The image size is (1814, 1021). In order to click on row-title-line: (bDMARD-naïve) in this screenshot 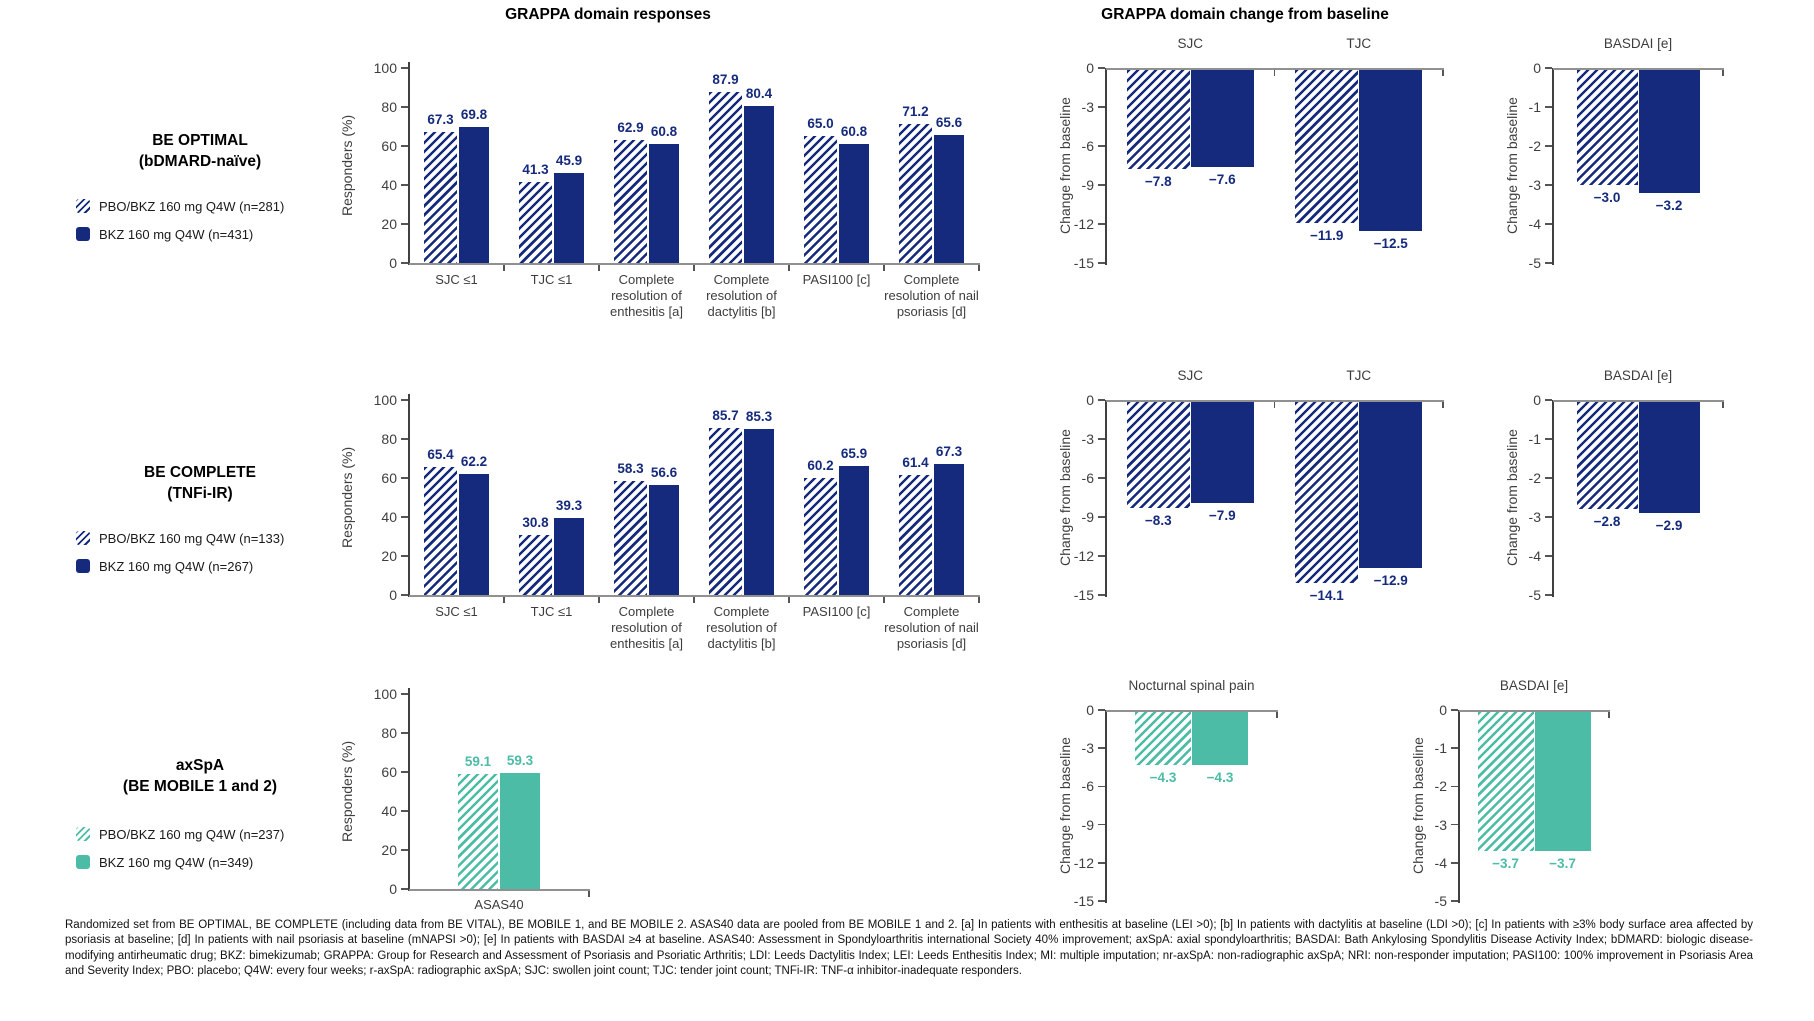, I will do `click(200, 161)`.